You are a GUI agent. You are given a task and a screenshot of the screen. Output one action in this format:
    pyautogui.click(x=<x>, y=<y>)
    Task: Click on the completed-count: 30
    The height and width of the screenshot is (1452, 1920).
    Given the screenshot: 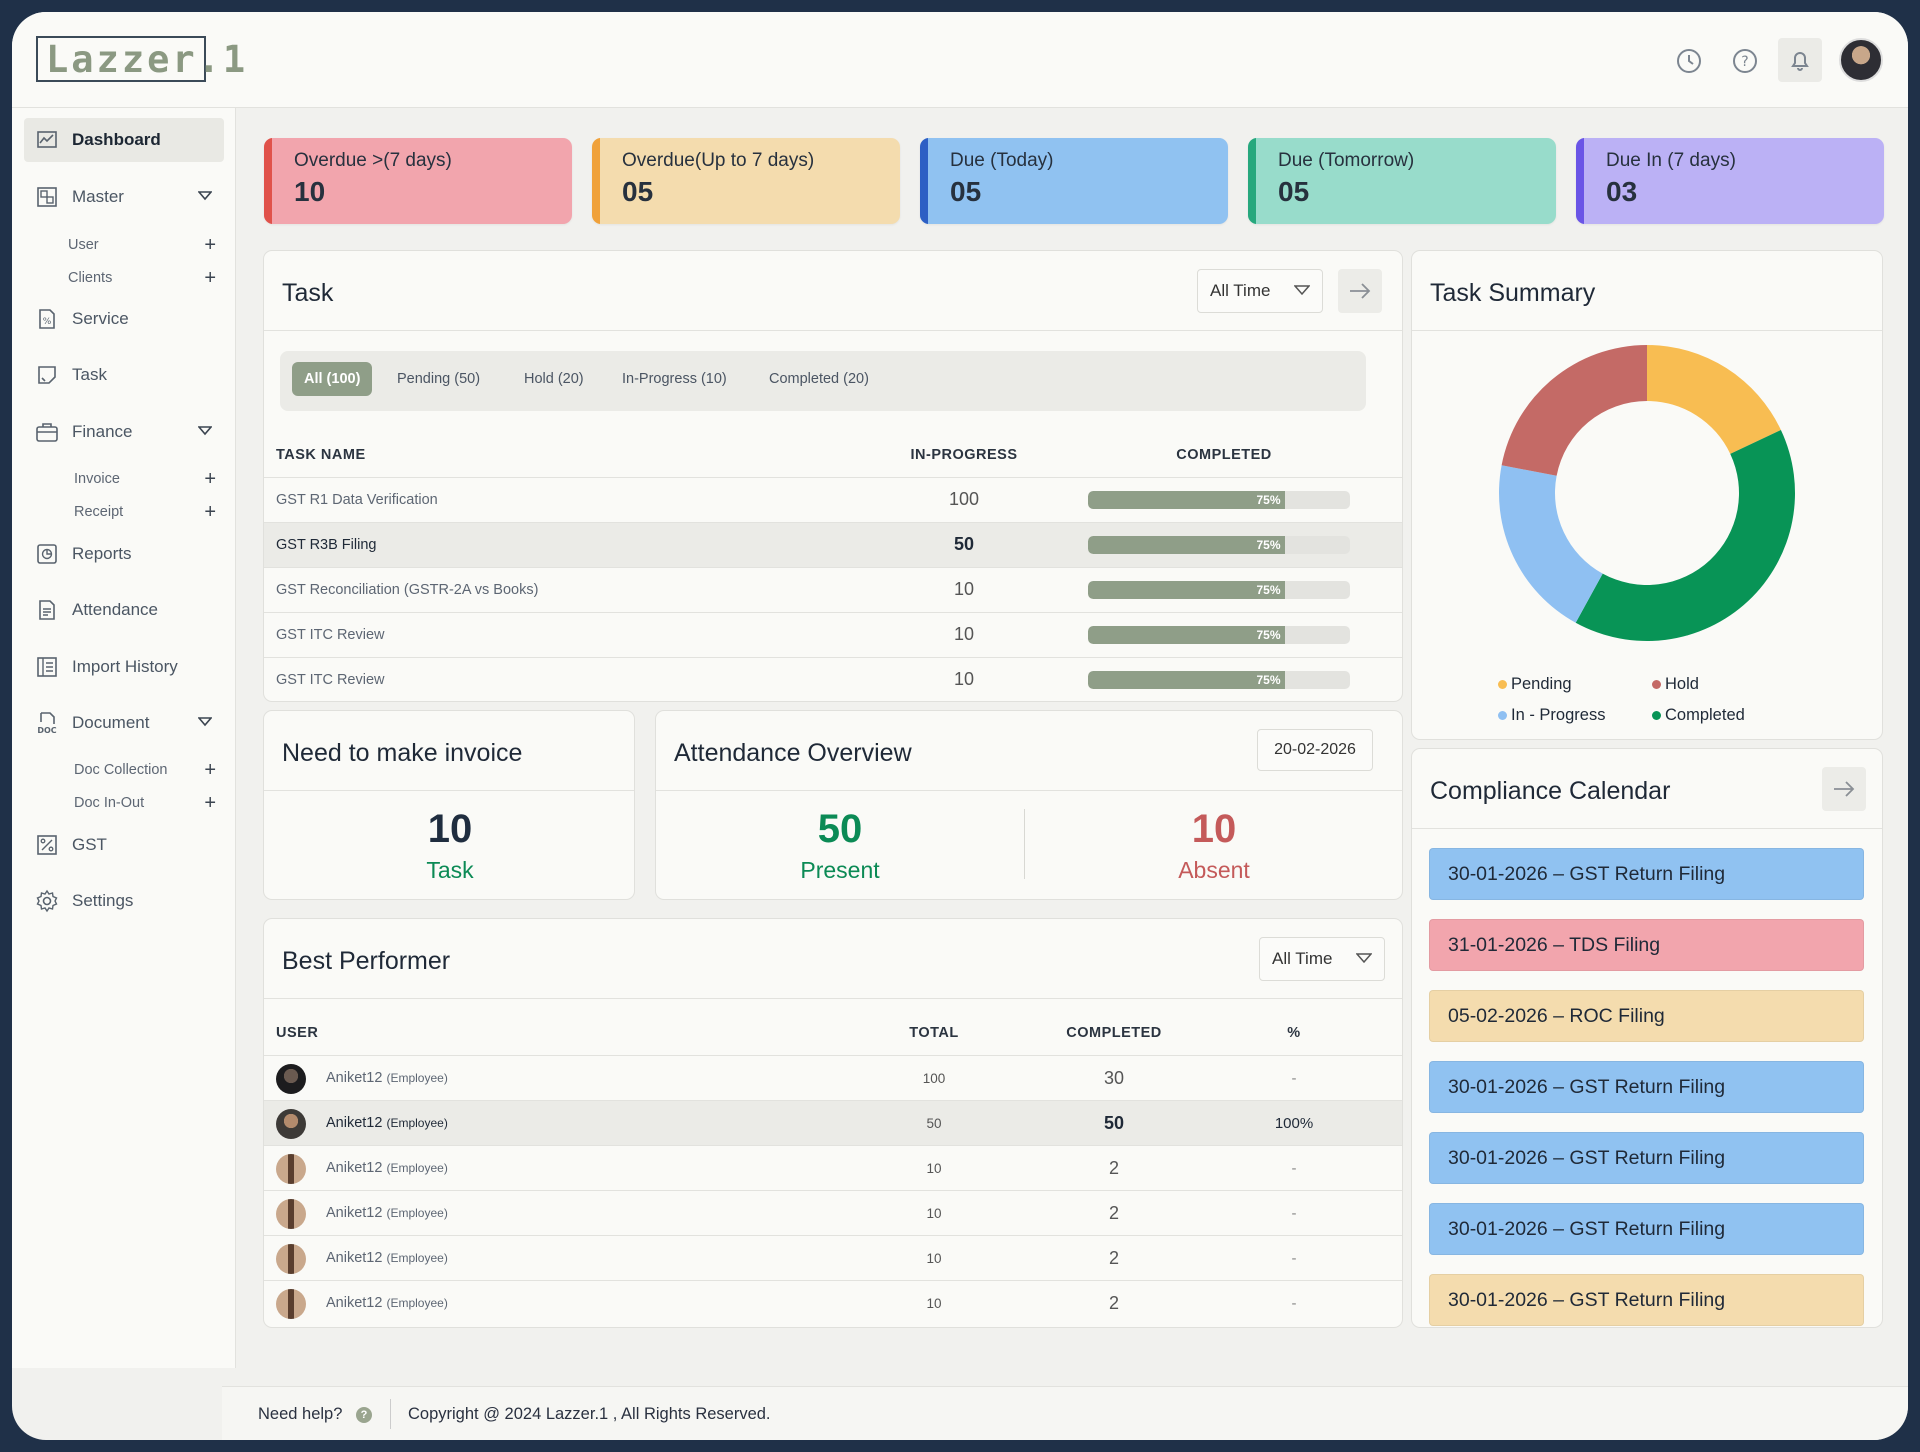 What is the action you would take?
    pyautogui.click(x=1114, y=1078)
    